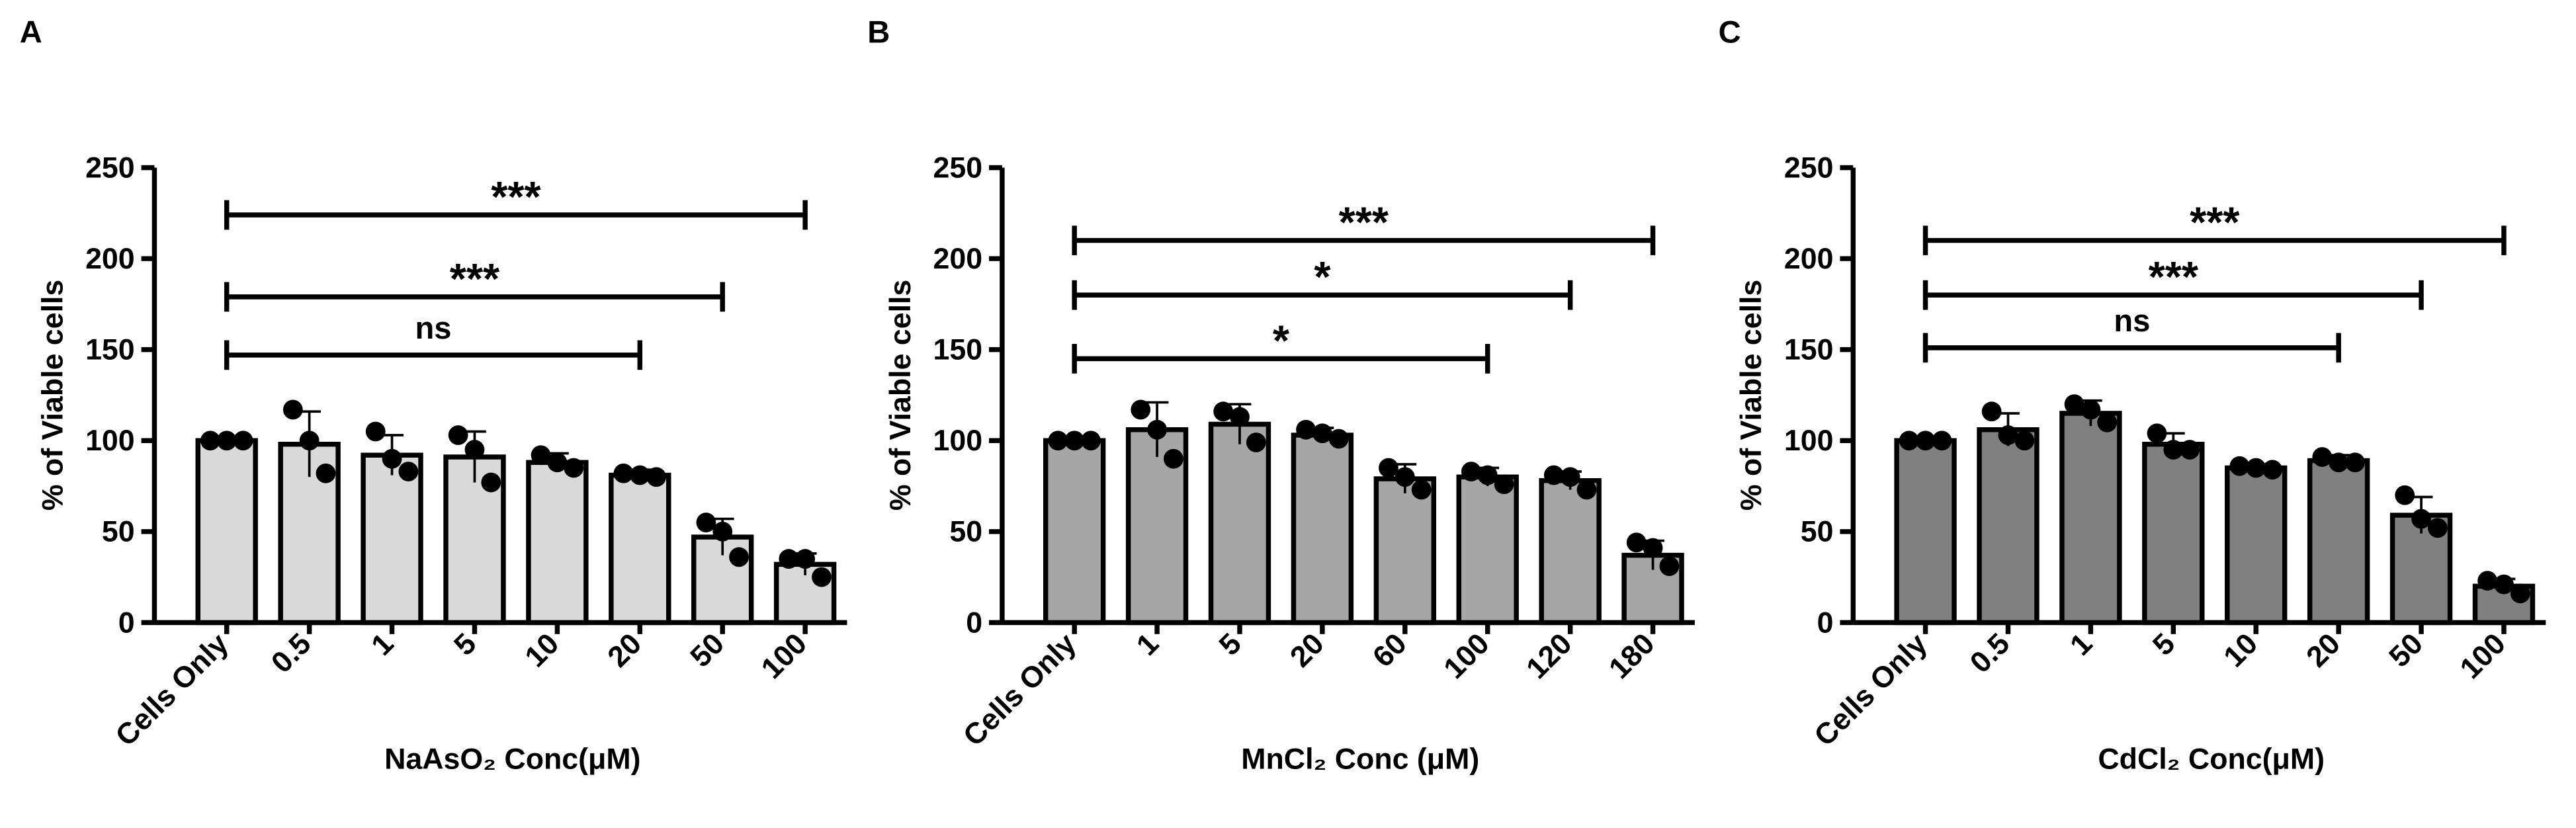 The width and height of the screenshot is (2576, 828). Describe the element at coordinates (52, 395) in the screenshot. I see `y-axis-label: % of Viable cells` at that location.